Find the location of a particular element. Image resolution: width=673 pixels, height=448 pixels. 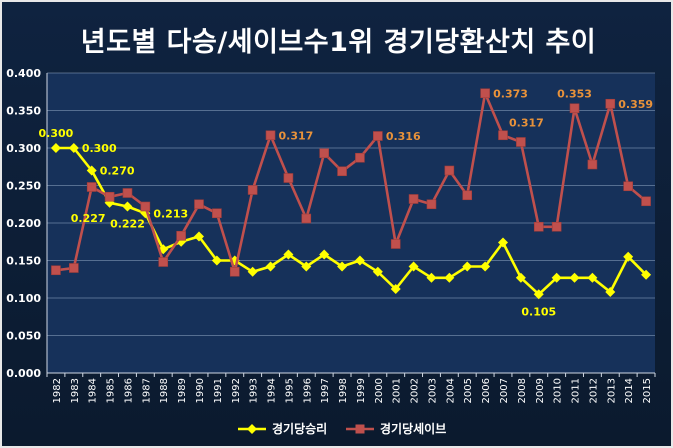

x-tick-label: 2010 is located at coordinates (558, 390).